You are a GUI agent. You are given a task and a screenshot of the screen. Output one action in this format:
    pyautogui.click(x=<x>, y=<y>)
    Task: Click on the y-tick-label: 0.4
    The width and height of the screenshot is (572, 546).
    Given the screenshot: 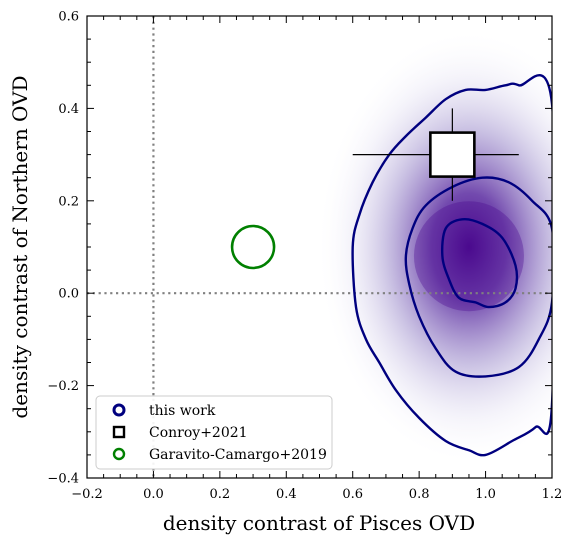 What is the action you would take?
    pyautogui.click(x=68, y=109)
    